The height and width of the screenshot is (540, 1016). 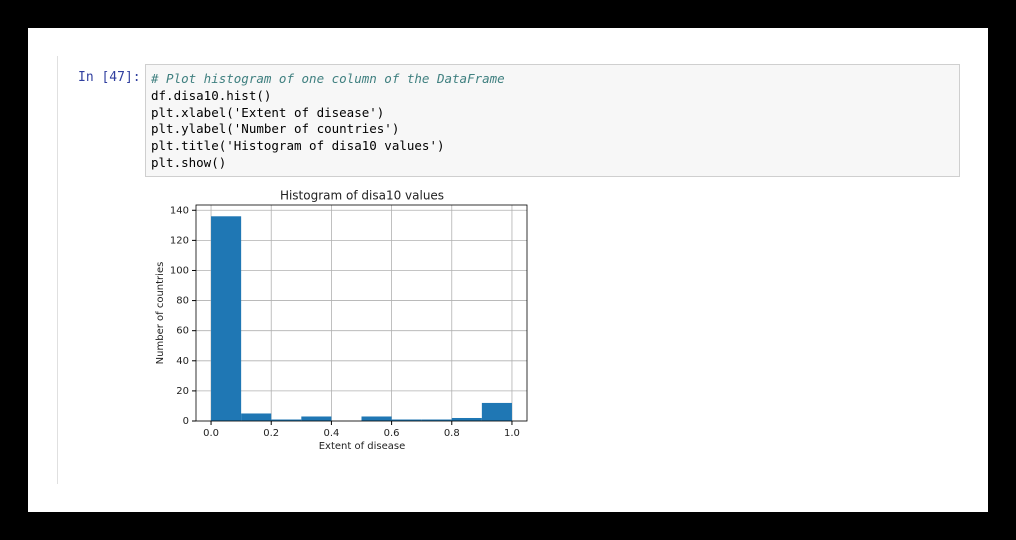 What do you see at coordinates (182, 301) in the screenshot?
I see `y-tick-label: 80` at bounding box center [182, 301].